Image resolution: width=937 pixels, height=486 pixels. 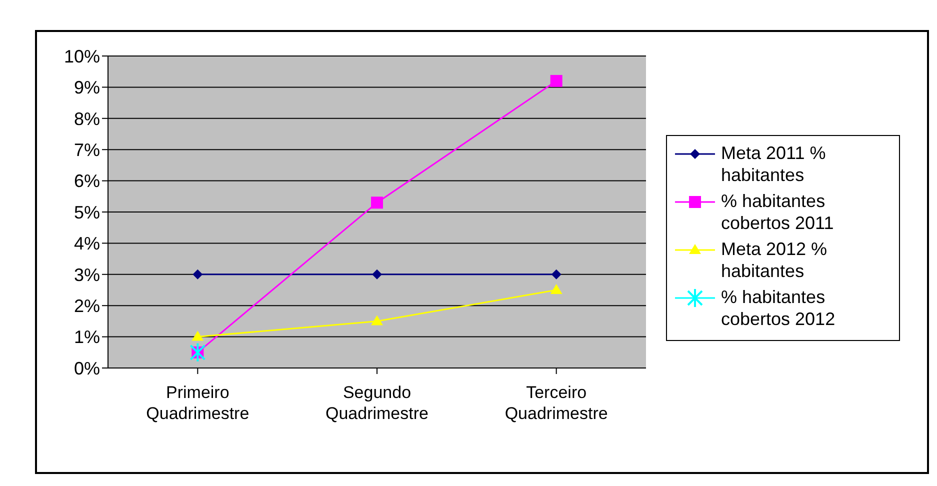 I want to click on x-tick-label: Terceiro Quadrimestre, so click(x=556, y=403).